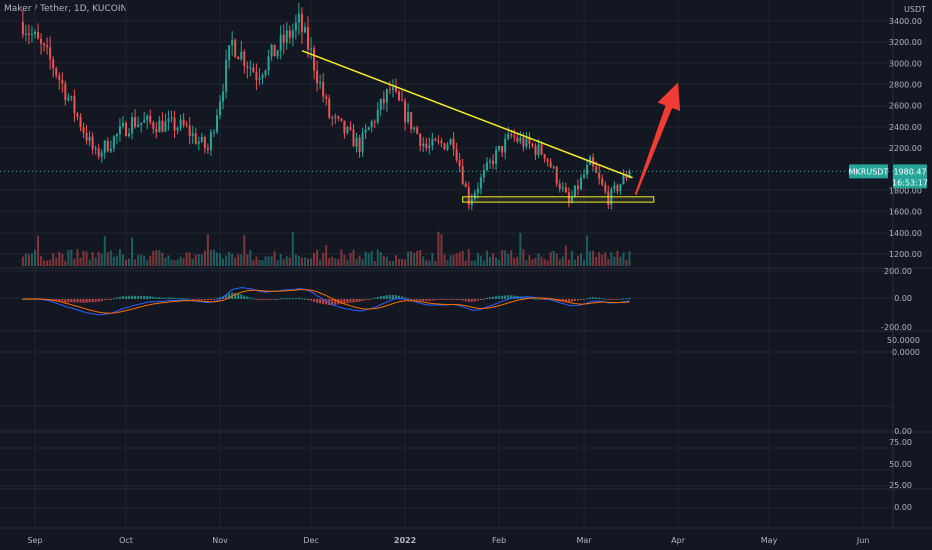 Image resolution: width=932 pixels, height=550 pixels. What do you see at coordinates (905, 42) in the screenshot?
I see `price-tick-label: 3200.00` at bounding box center [905, 42].